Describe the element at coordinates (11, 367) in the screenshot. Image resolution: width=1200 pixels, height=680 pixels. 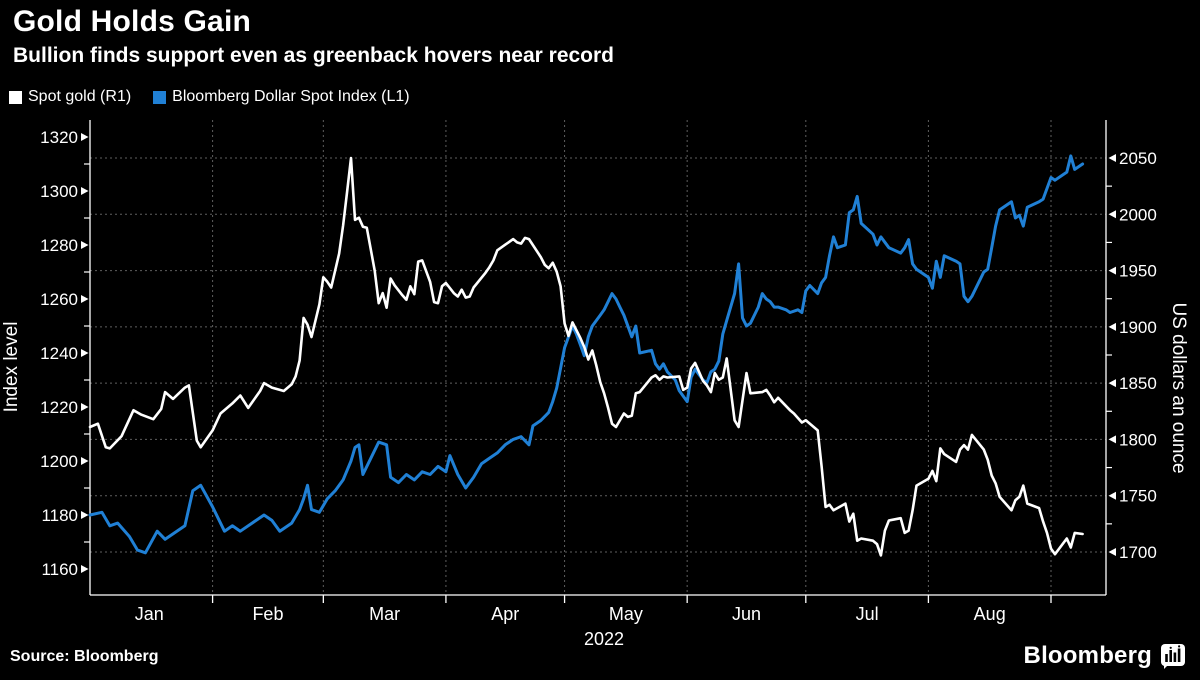
I see `left-axis-title: Index level` at that location.